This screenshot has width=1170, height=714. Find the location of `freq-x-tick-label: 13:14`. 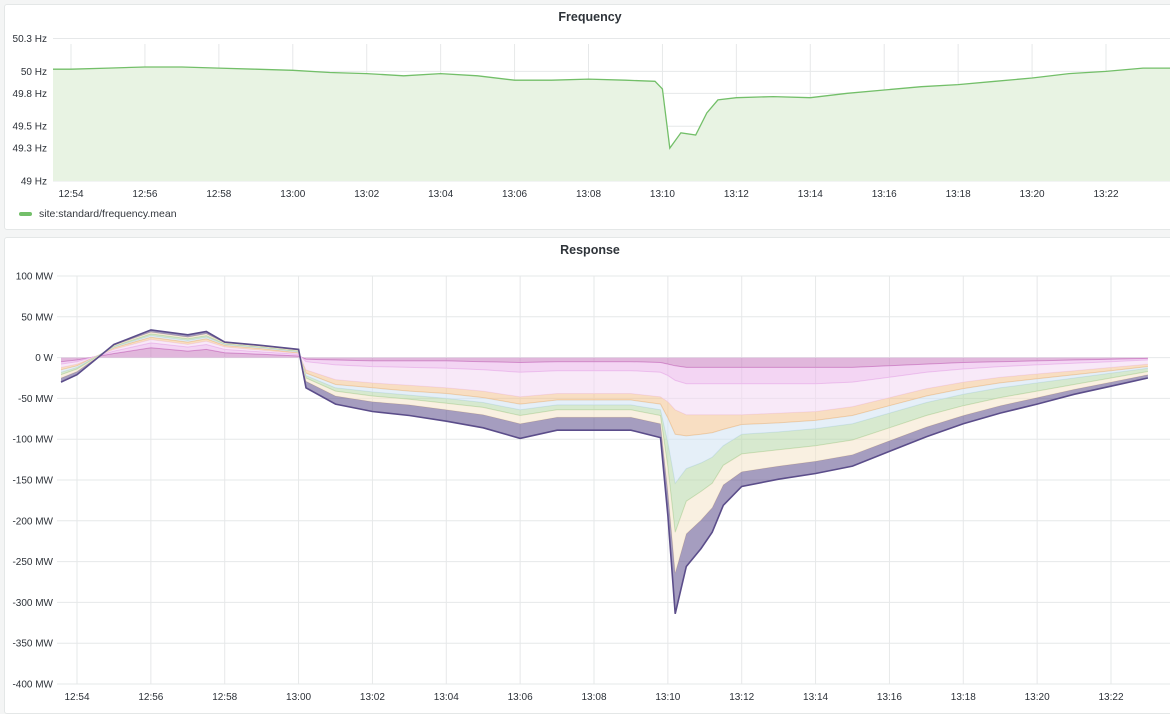

freq-x-tick-label: 13:14 is located at coordinates (810, 194).